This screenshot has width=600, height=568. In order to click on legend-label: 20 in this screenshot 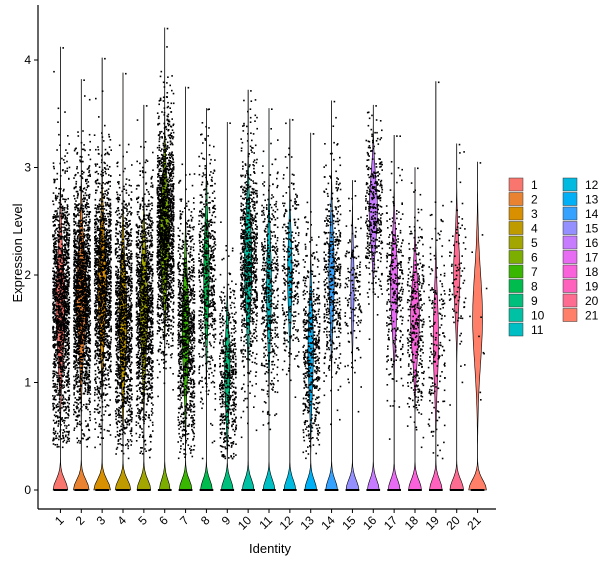, I will do `click(592, 301)`.